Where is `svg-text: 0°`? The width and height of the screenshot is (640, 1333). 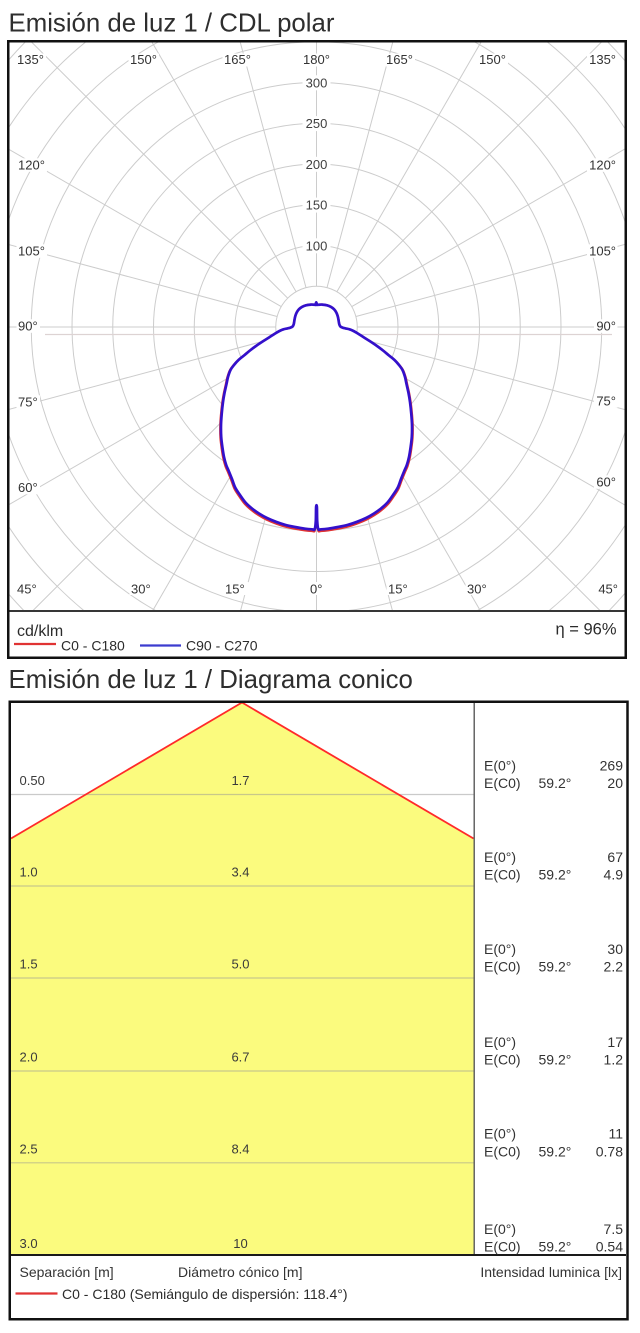 svg-text: 0° is located at coordinates (316, 588).